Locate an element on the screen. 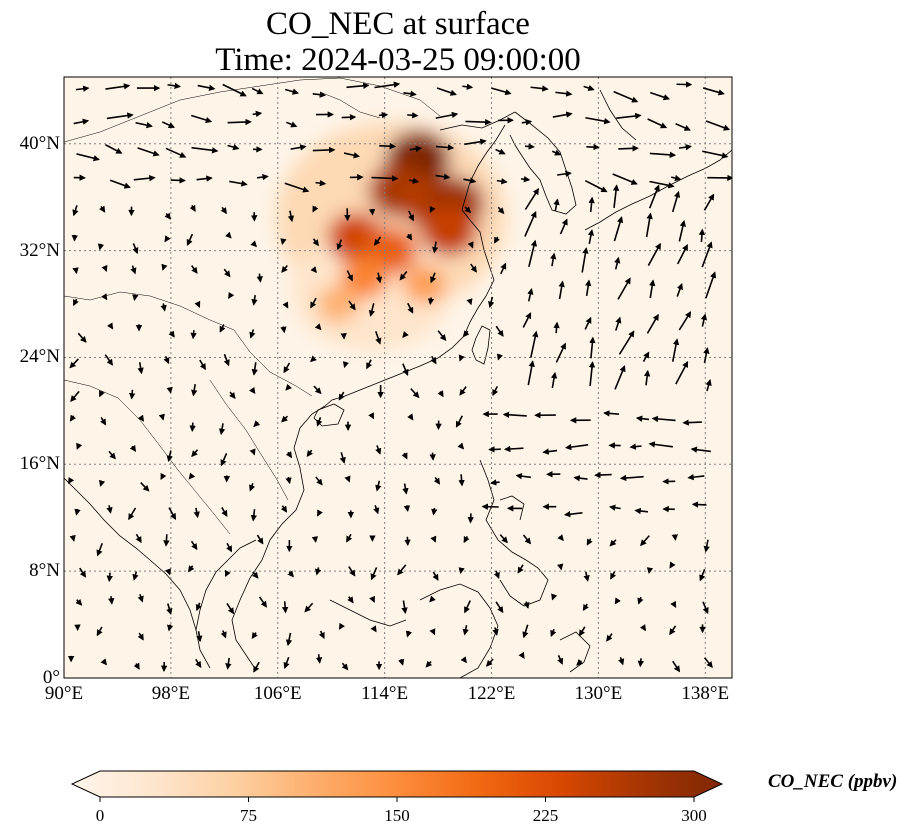 This screenshot has width=920, height=836. coastline-taiwan is located at coordinates (481, 345).